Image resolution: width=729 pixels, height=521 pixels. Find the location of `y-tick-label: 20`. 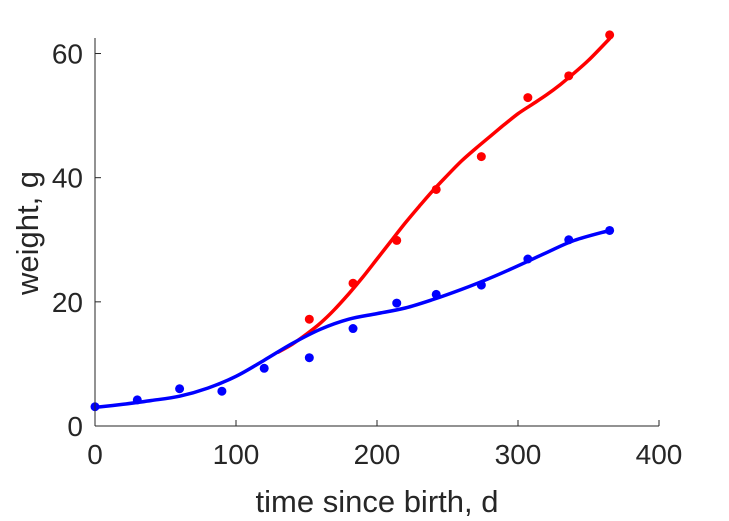

y-tick-label: 20 is located at coordinates (67, 302).